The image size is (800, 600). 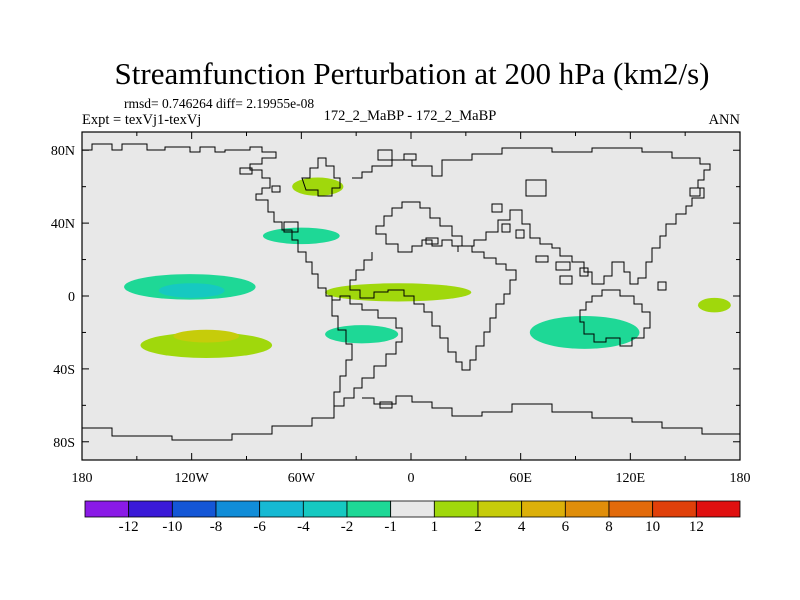 What do you see at coordinates (696, 527) in the screenshot?
I see `colorbar-label-13: 12` at bounding box center [696, 527].